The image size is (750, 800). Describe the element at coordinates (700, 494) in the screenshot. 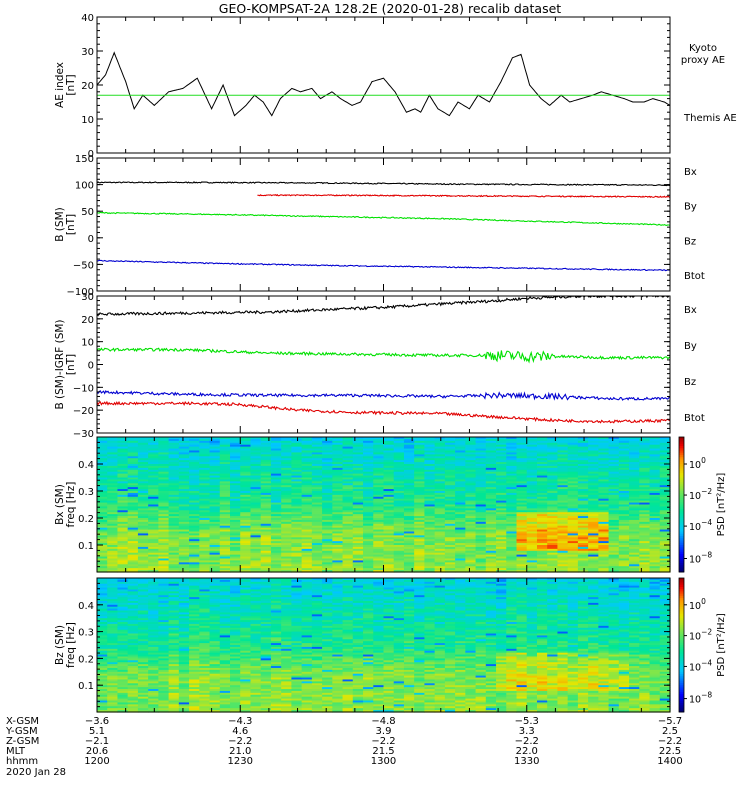

I see `colorbar-tick-label: 10−2` at that location.